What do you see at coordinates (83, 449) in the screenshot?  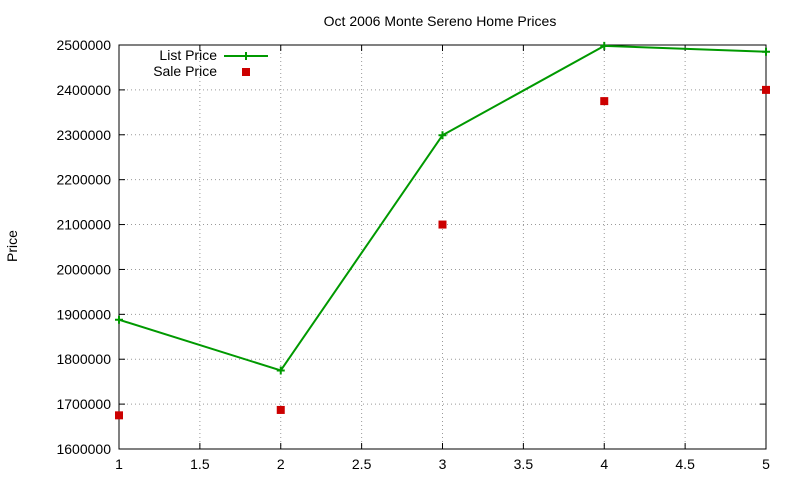 I see `y-tick-label: 1600000` at bounding box center [83, 449].